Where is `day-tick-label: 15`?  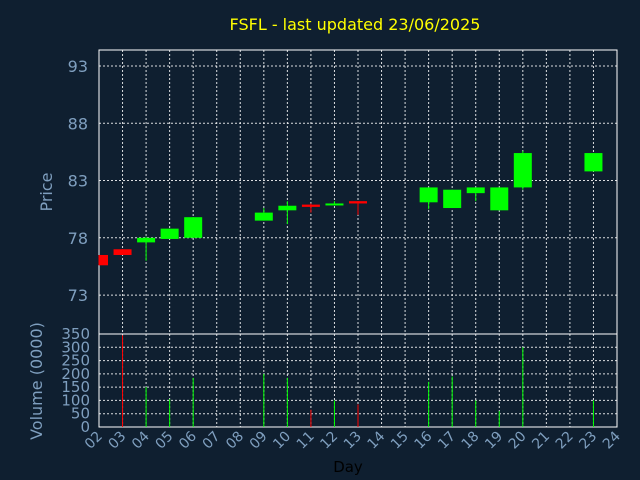
day-tick-label: 15 is located at coordinates (400, 441).